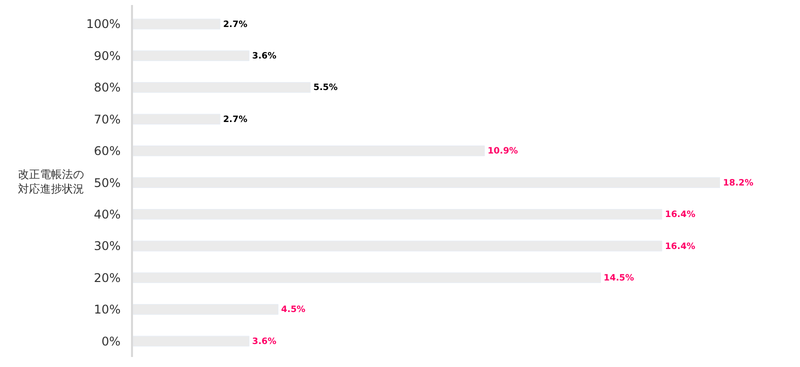 The image size is (800, 367). What do you see at coordinates (103, 24) in the screenshot?
I see `y-tick-label: 100%` at bounding box center [103, 24].